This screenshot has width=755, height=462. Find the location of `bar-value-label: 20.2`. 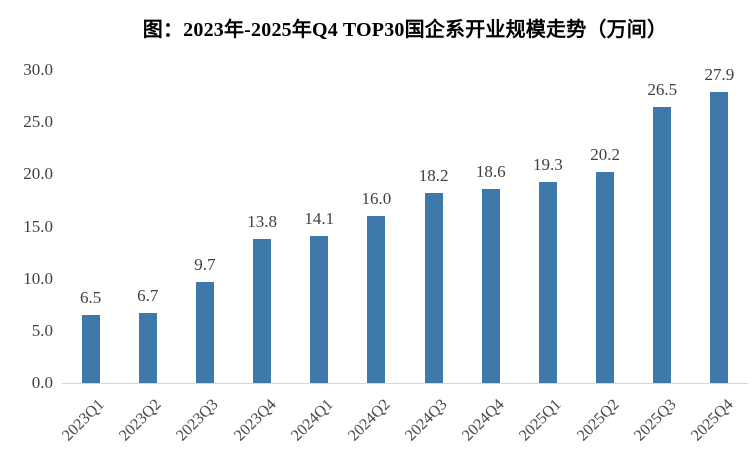

bar-value-label: 20.2 is located at coordinates (605, 155).